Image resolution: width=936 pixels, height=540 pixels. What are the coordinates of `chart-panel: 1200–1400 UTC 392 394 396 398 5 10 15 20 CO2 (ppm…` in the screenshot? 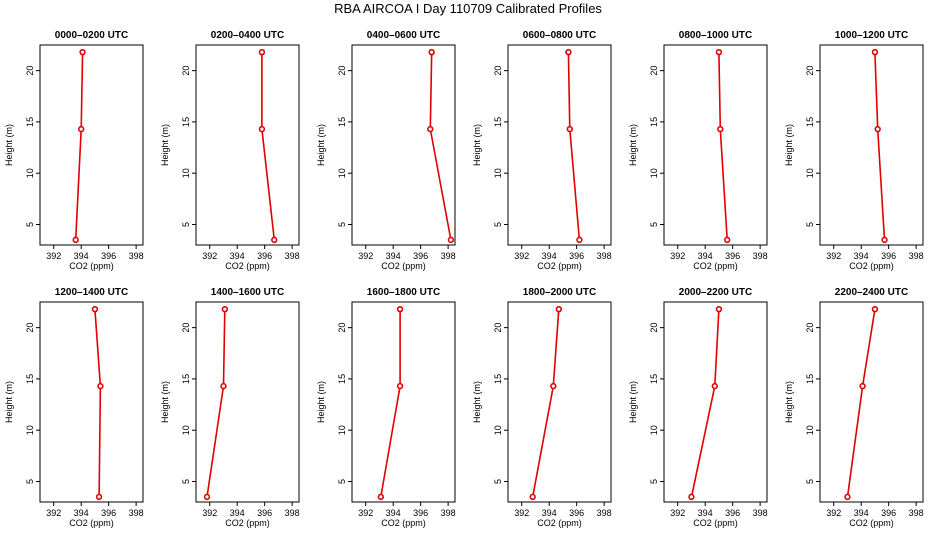 It's located at (74, 407).